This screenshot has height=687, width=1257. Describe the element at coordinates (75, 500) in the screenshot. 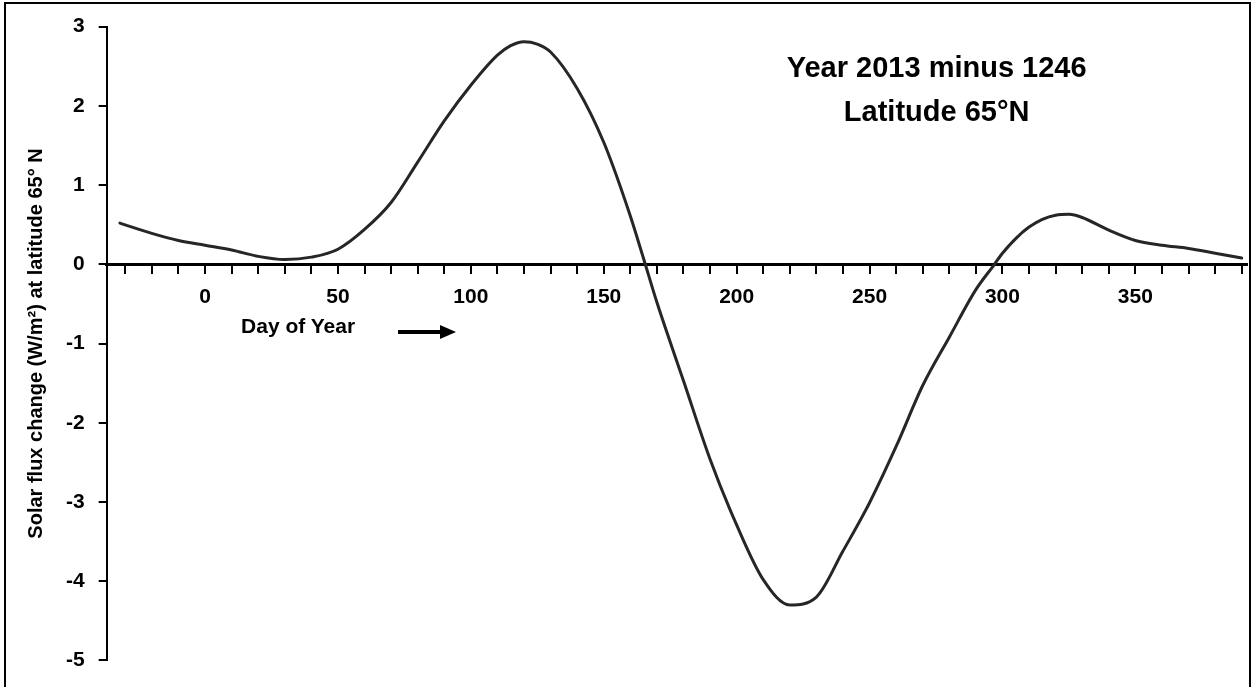

I see `y-tick-label: -3` at that location.